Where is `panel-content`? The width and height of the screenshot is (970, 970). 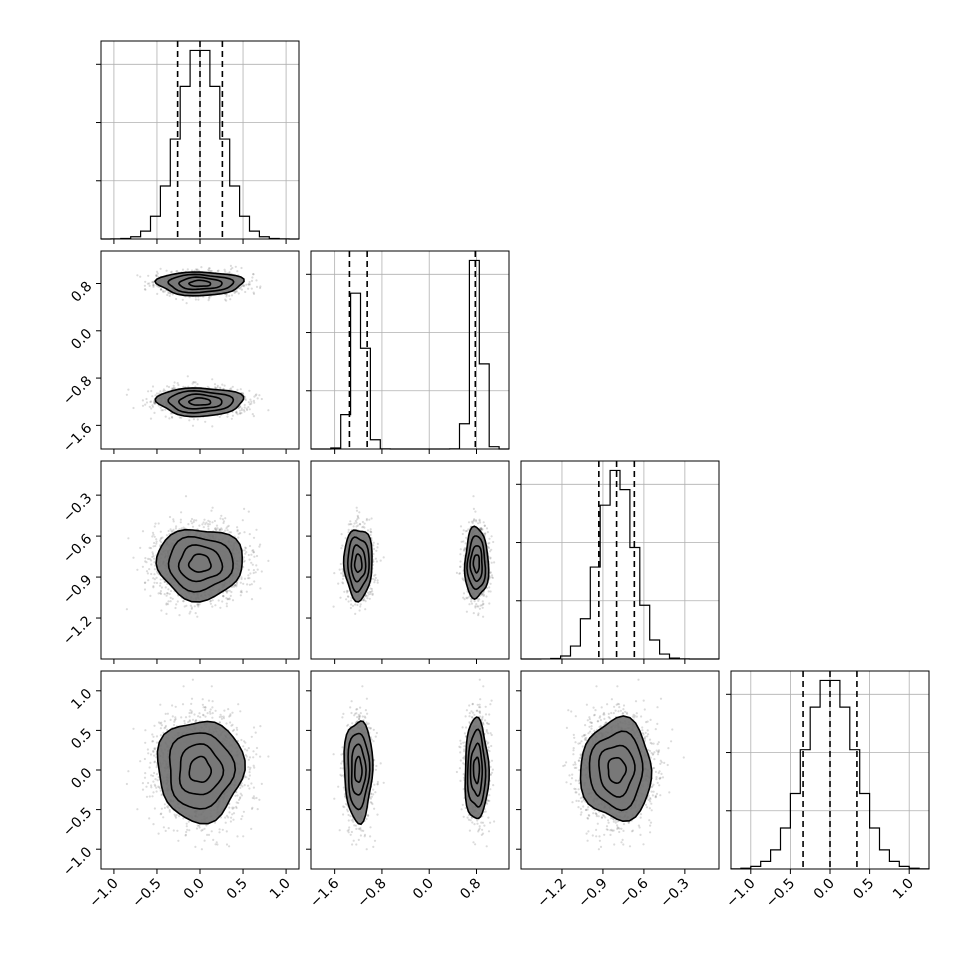
panel-content is located at coordinates (414, 556).